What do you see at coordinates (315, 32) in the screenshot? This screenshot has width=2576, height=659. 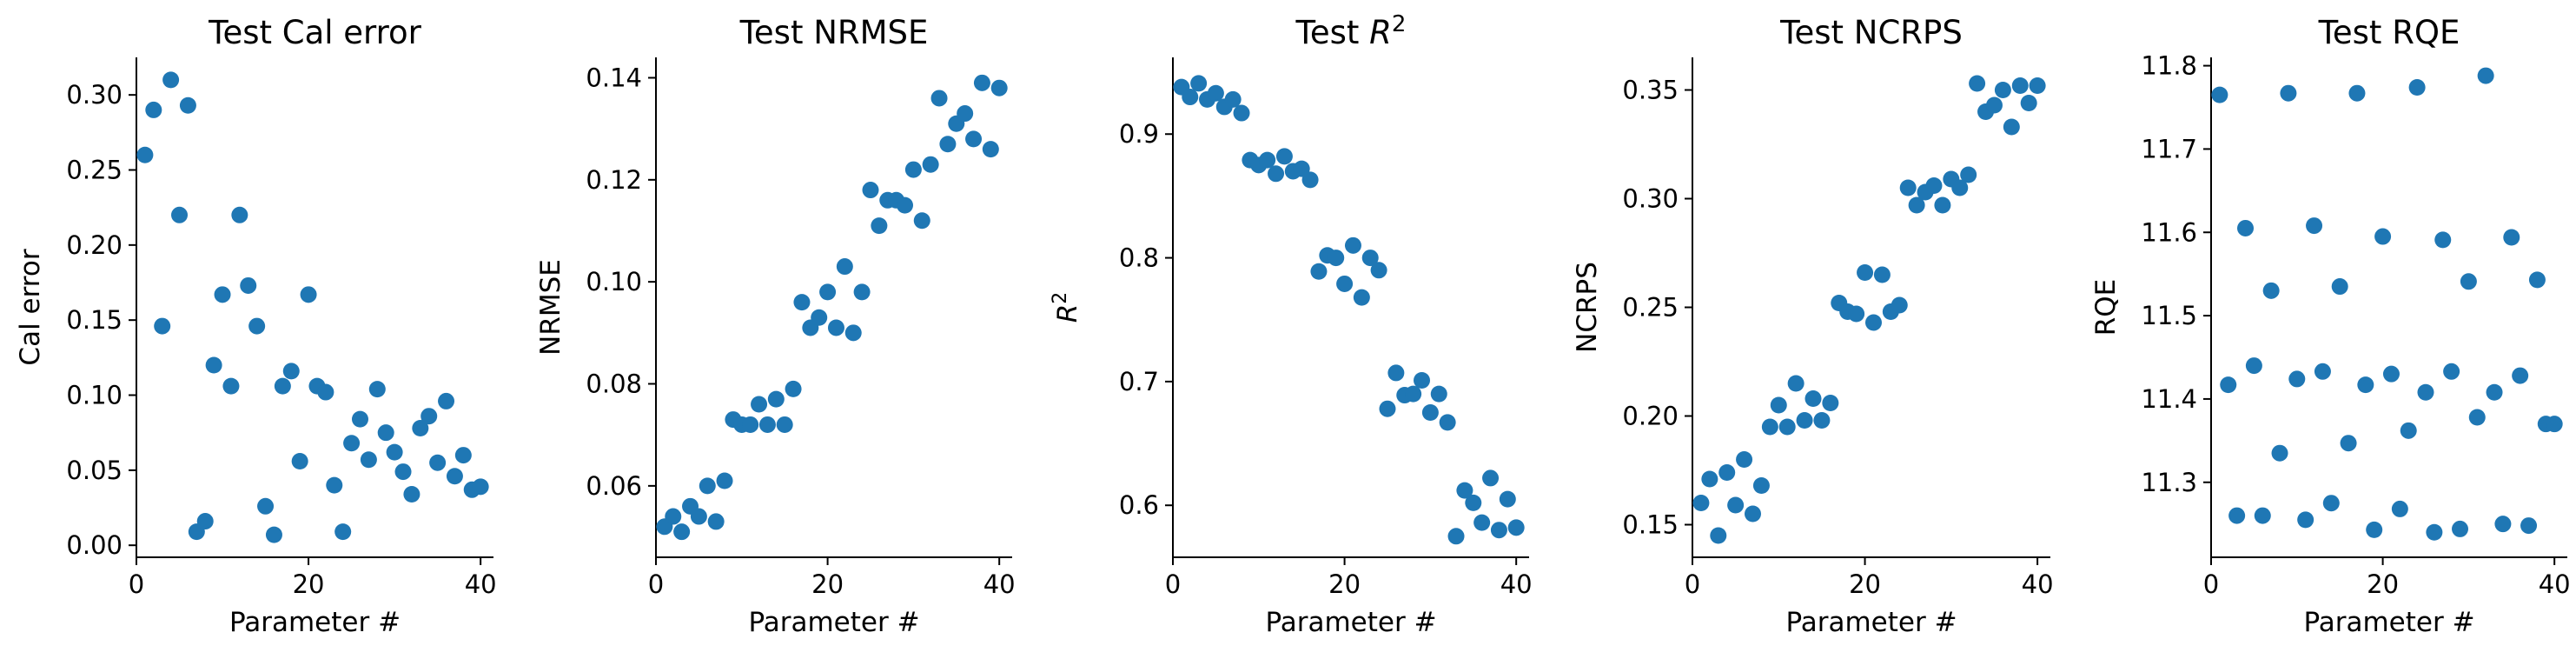 I see `chart-title-text: Test Cal error` at bounding box center [315, 32].